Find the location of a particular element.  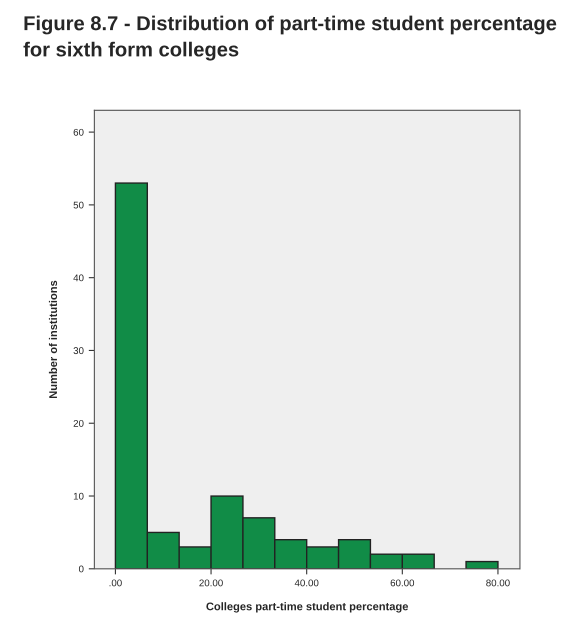

x-tick-label: .00 is located at coordinates (116, 582).